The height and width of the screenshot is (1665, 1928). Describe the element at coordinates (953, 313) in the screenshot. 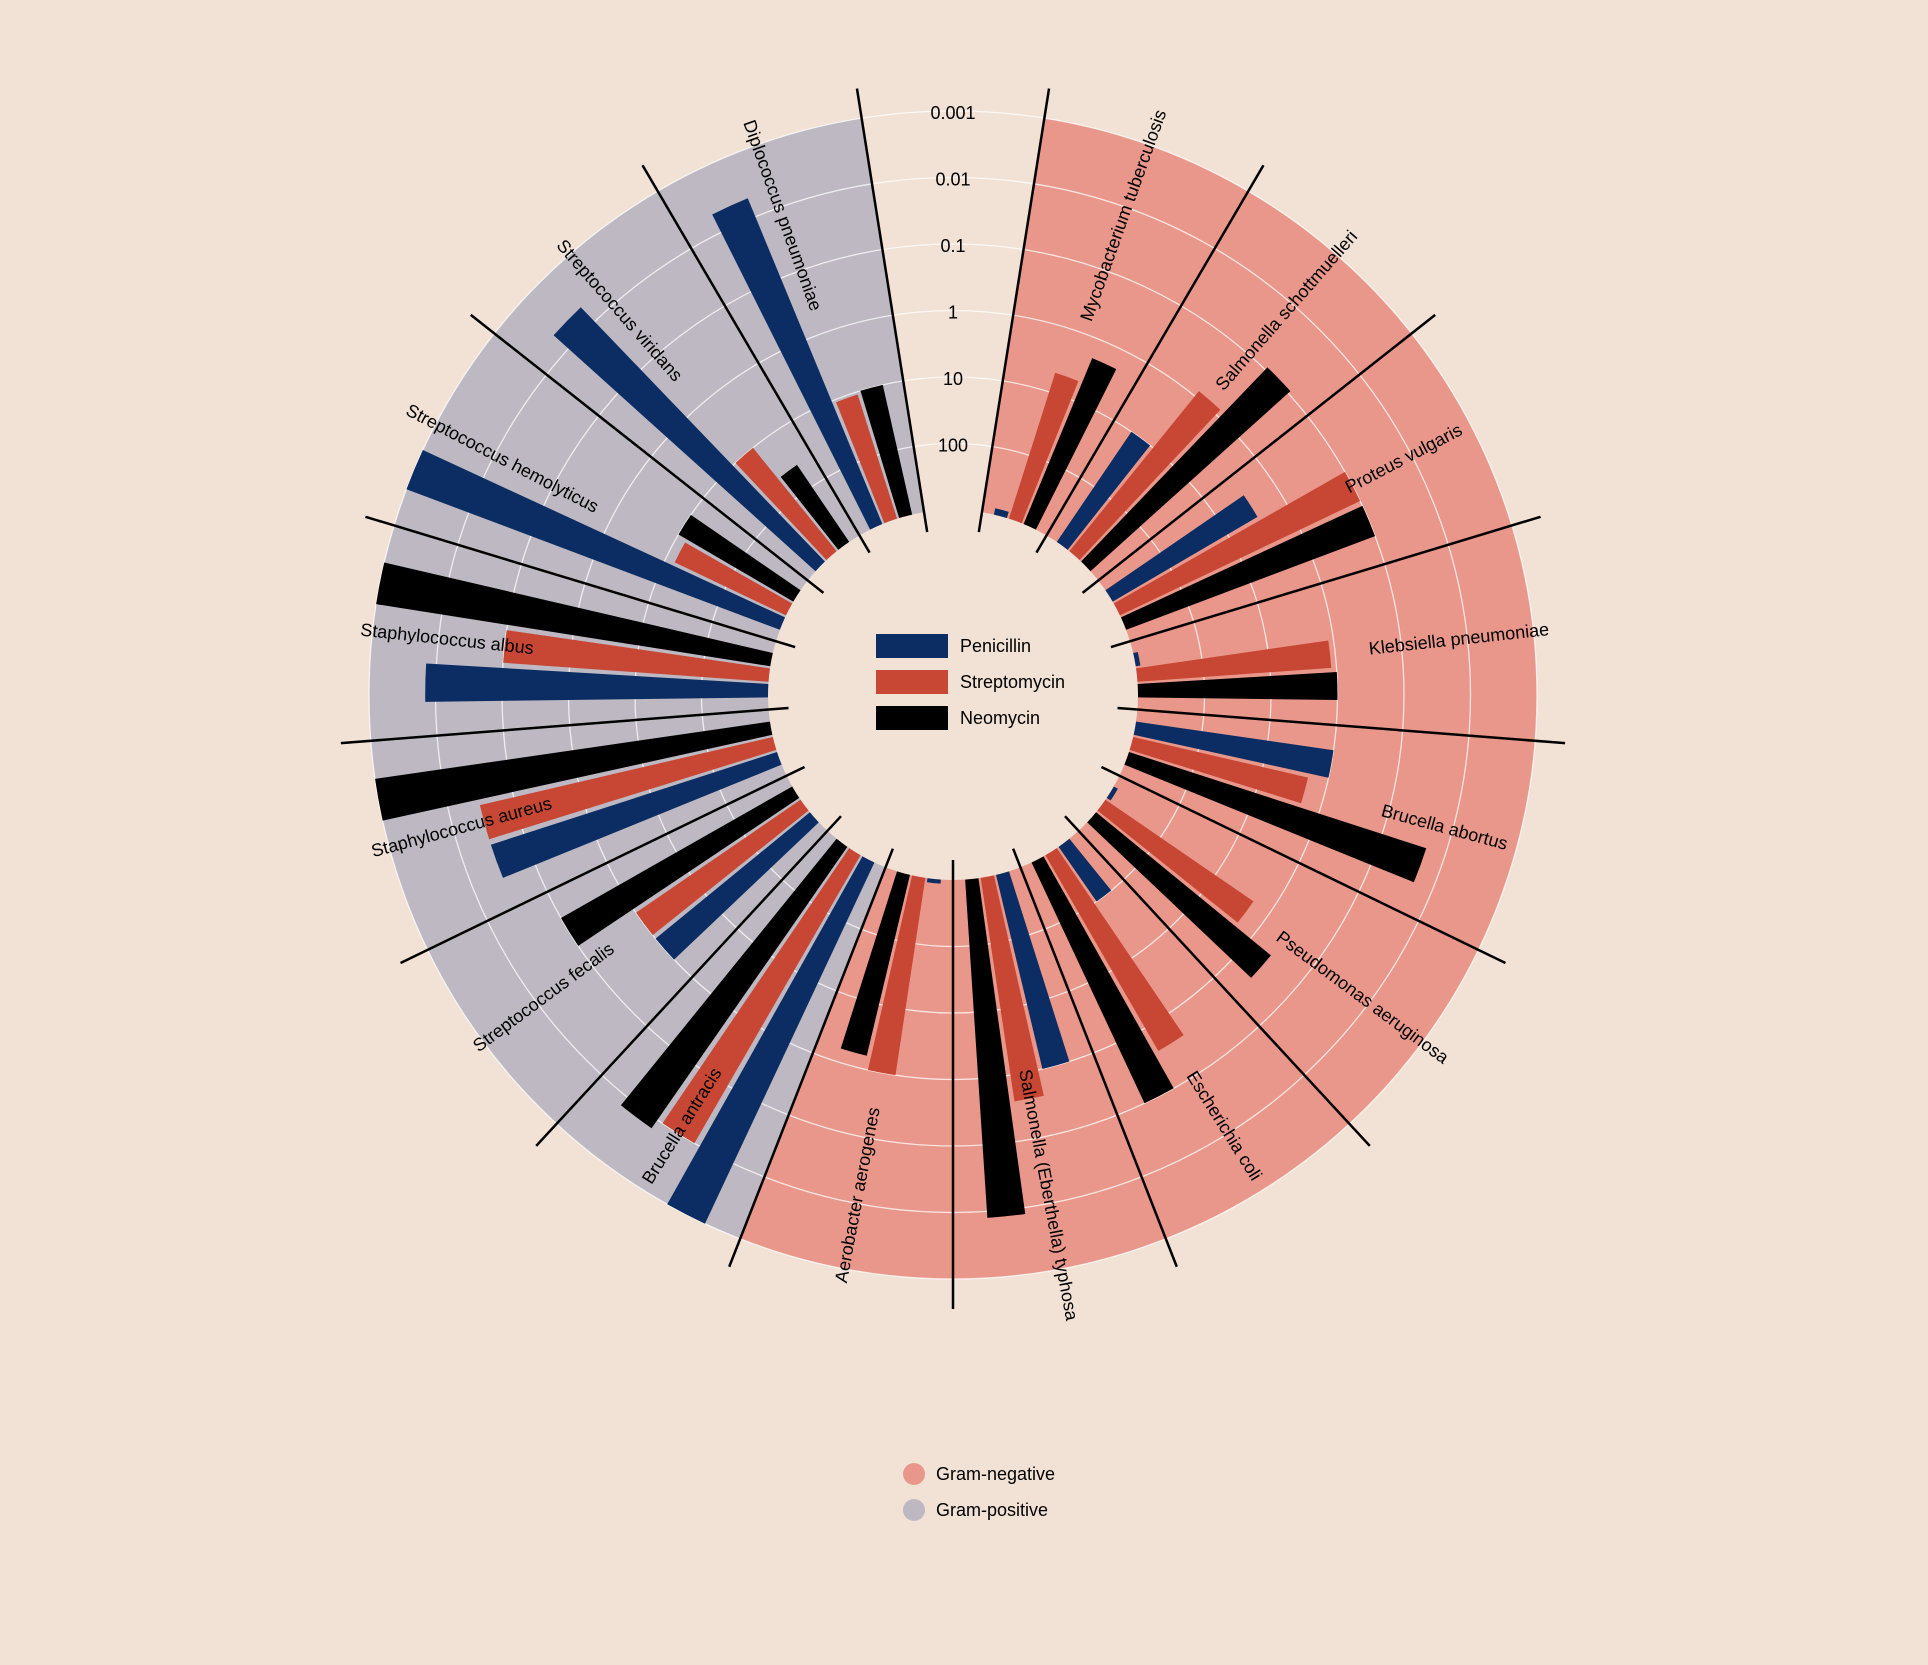

I see `axis-tick-label: 1` at that location.